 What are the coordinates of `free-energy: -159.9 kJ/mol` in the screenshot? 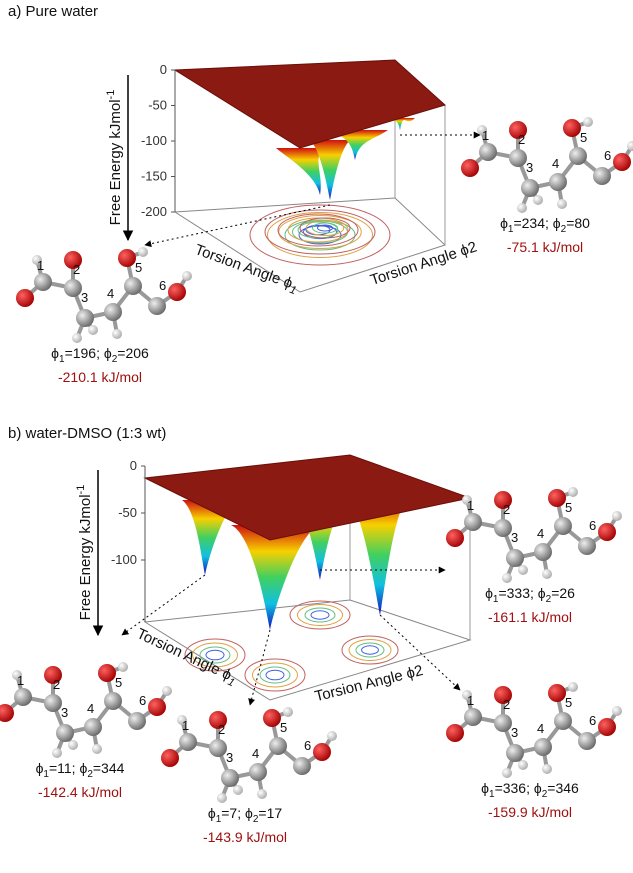 It's located at (530, 812).